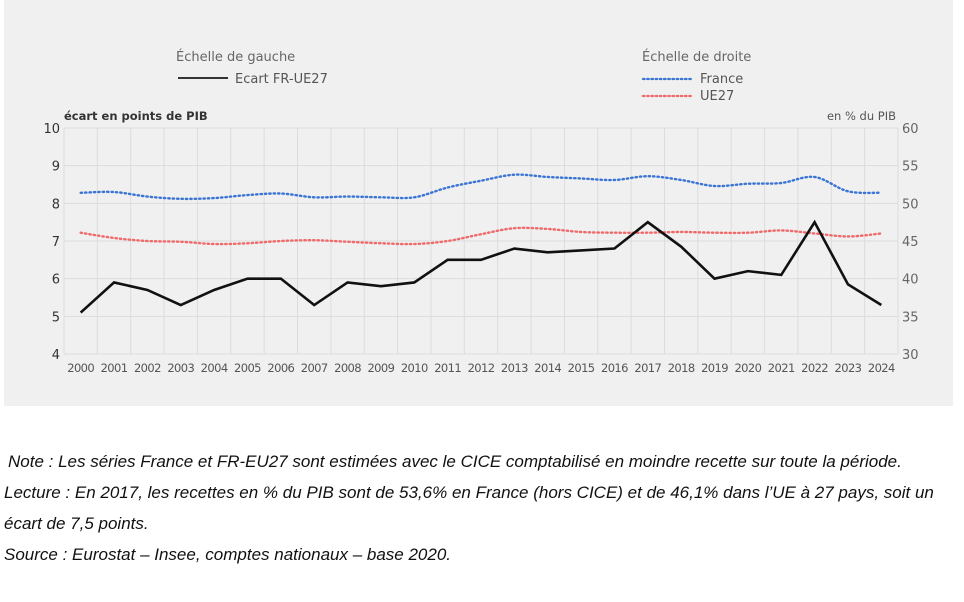 Image resolution: width=964 pixels, height=602 pixels. Describe the element at coordinates (910, 317) in the screenshot. I see `right-tick-label: 35` at that location.